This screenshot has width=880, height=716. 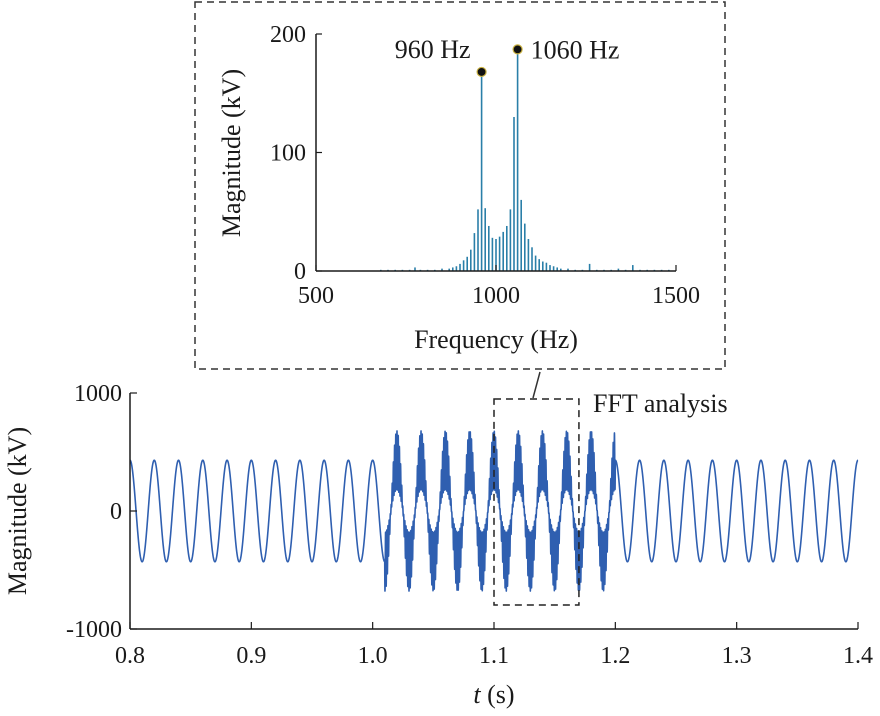 I want to click on waveform-x-label: t (s), so click(x=493, y=694).